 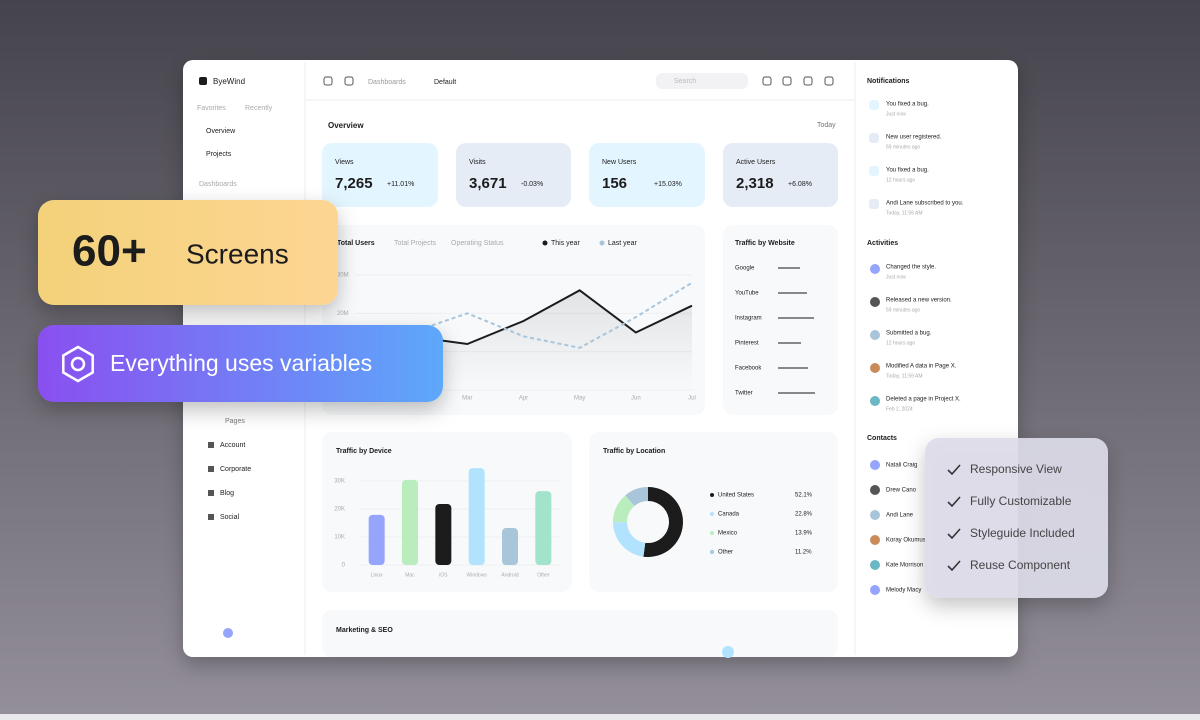 I want to click on x-tick-label: Windows, so click(x=477, y=575).